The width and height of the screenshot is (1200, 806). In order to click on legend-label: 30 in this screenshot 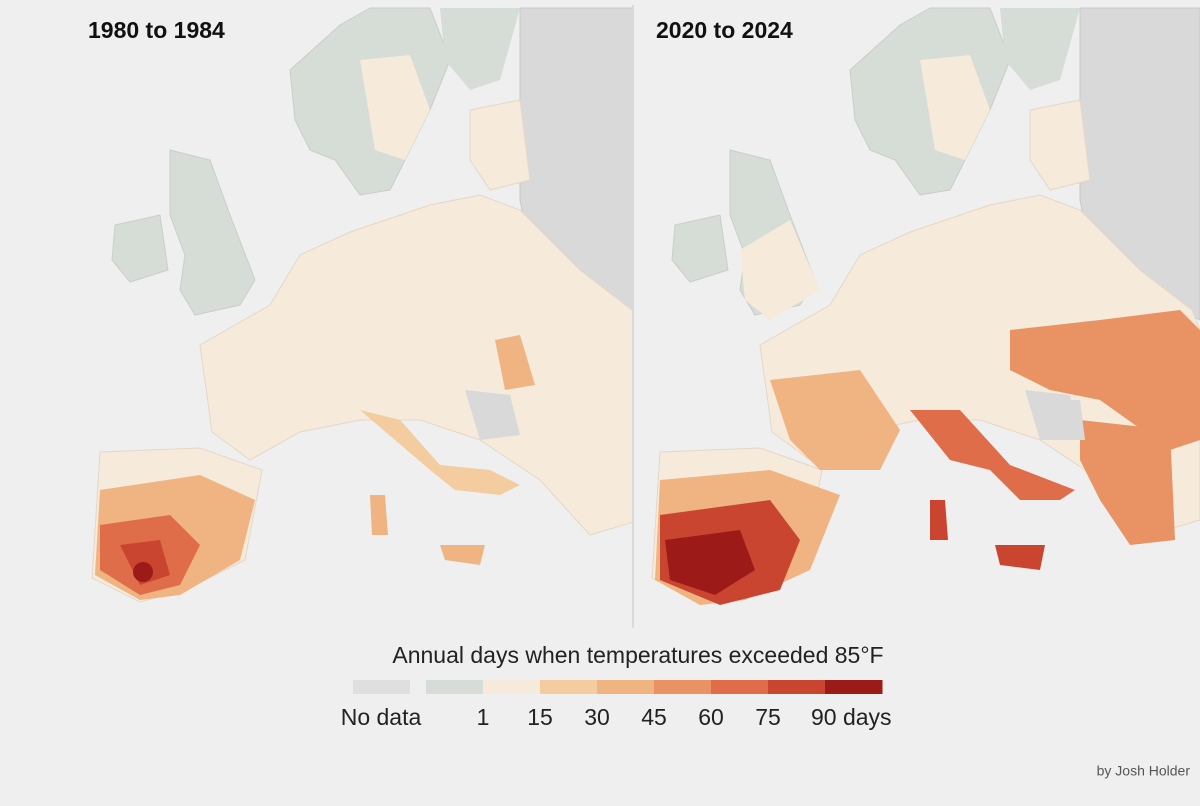, I will do `click(597, 717)`.